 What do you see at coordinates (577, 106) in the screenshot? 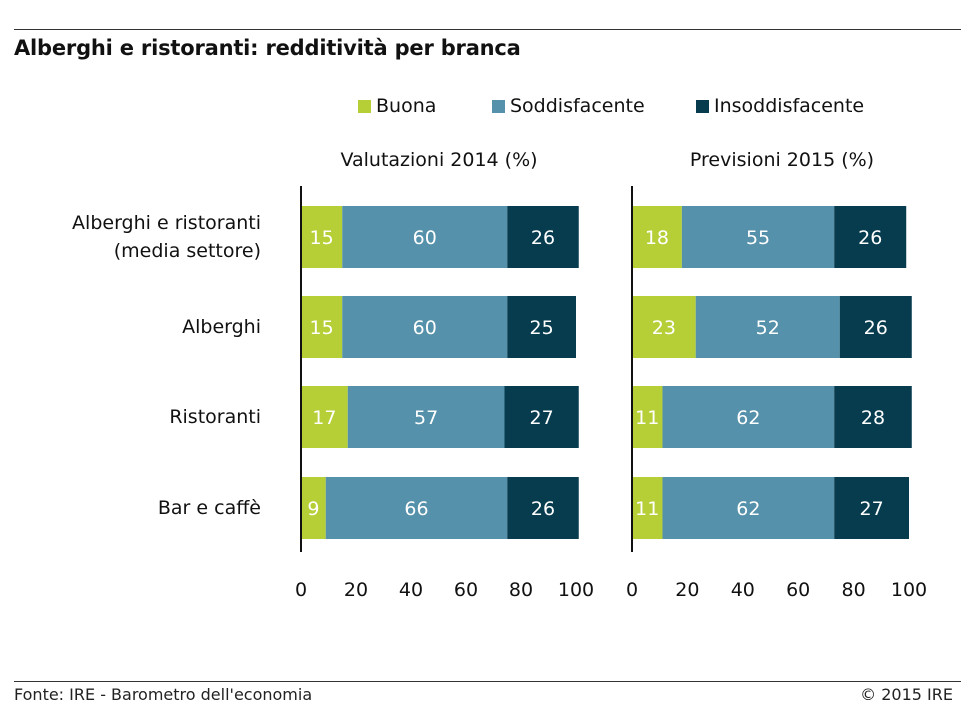
I see `legend-label-soddisfacente: Soddisfacente` at bounding box center [577, 106].